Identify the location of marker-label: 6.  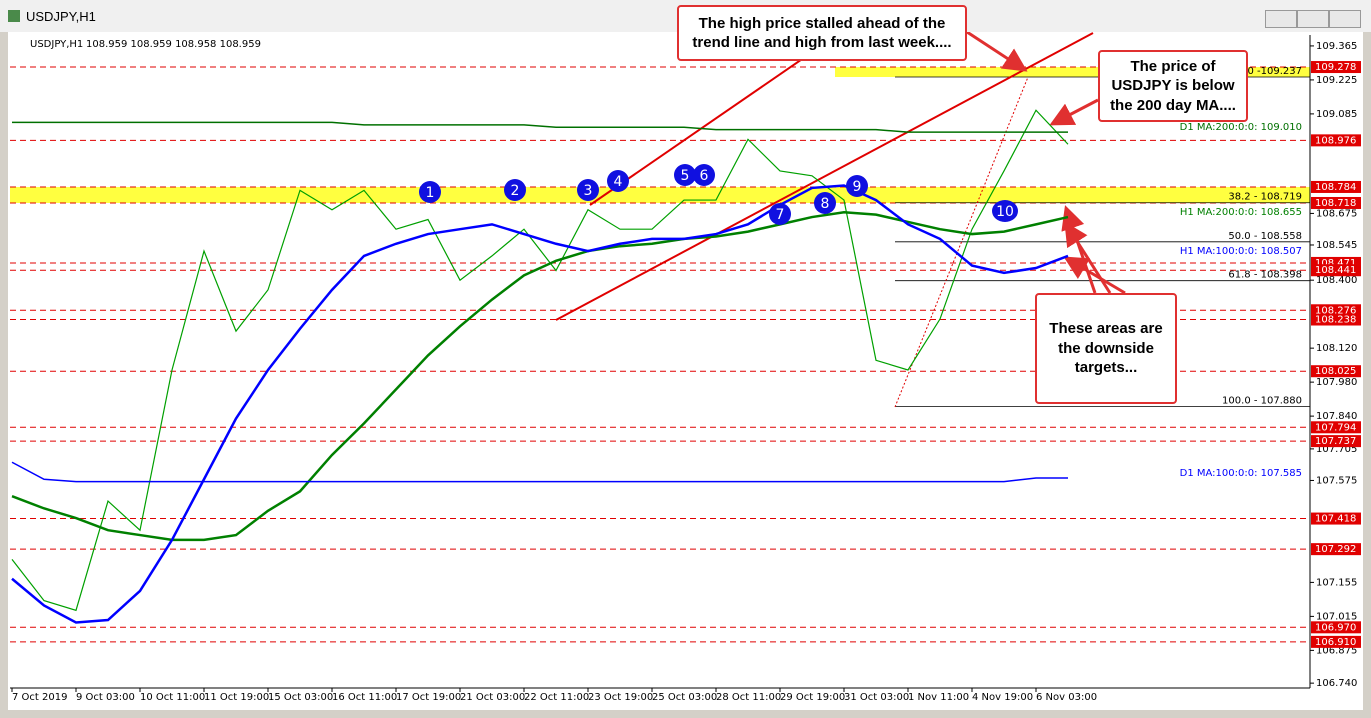
(704, 176).